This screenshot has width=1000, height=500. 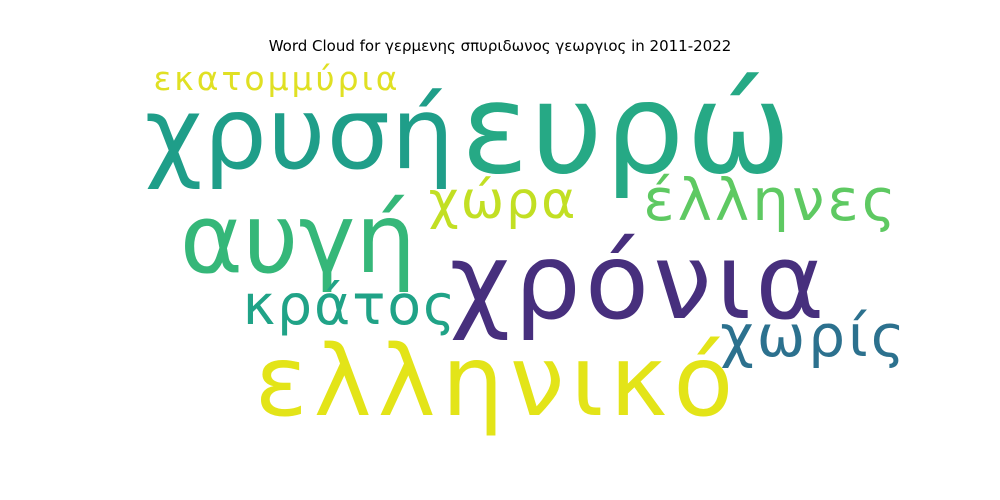 What do you see at coordinates (639, 282) in the screenshot?
I see `word-cloud-word: χρόνια` at bounding box center [639, 282].